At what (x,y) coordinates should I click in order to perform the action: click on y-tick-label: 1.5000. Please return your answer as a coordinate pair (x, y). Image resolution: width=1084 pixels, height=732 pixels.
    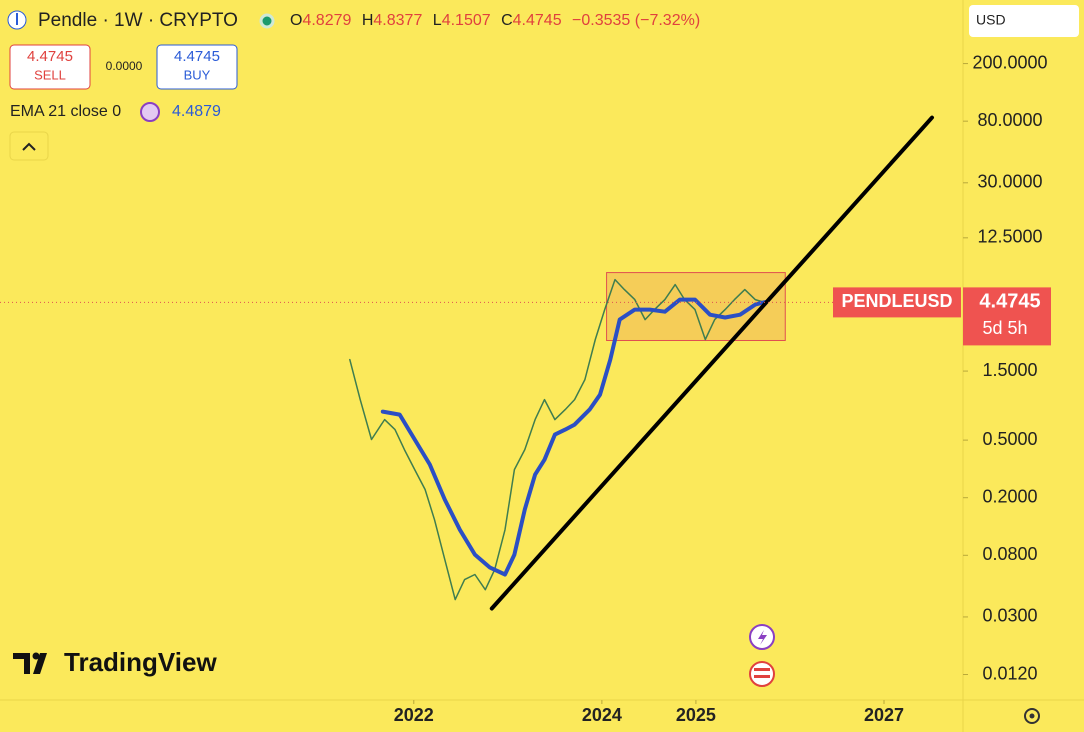
    Looking at the image, I should click on (1009, 370).